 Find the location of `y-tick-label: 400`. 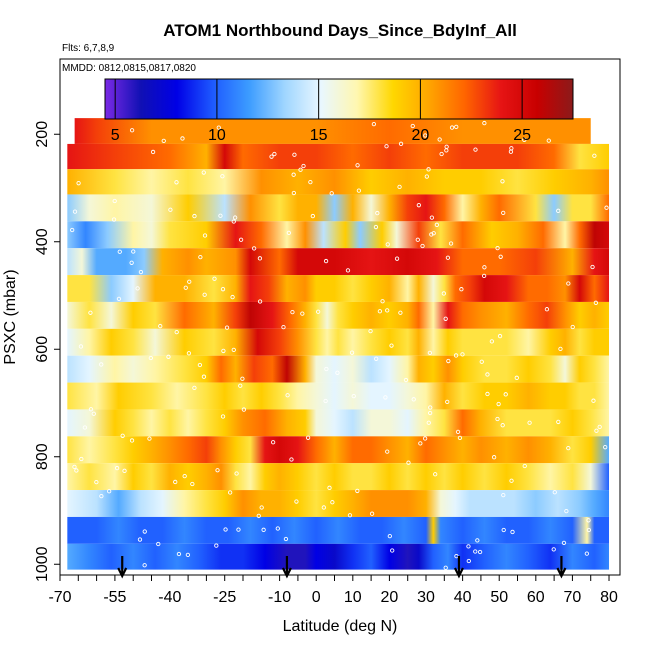

y-tick-label: 400 is located at coordinates (42, 241).